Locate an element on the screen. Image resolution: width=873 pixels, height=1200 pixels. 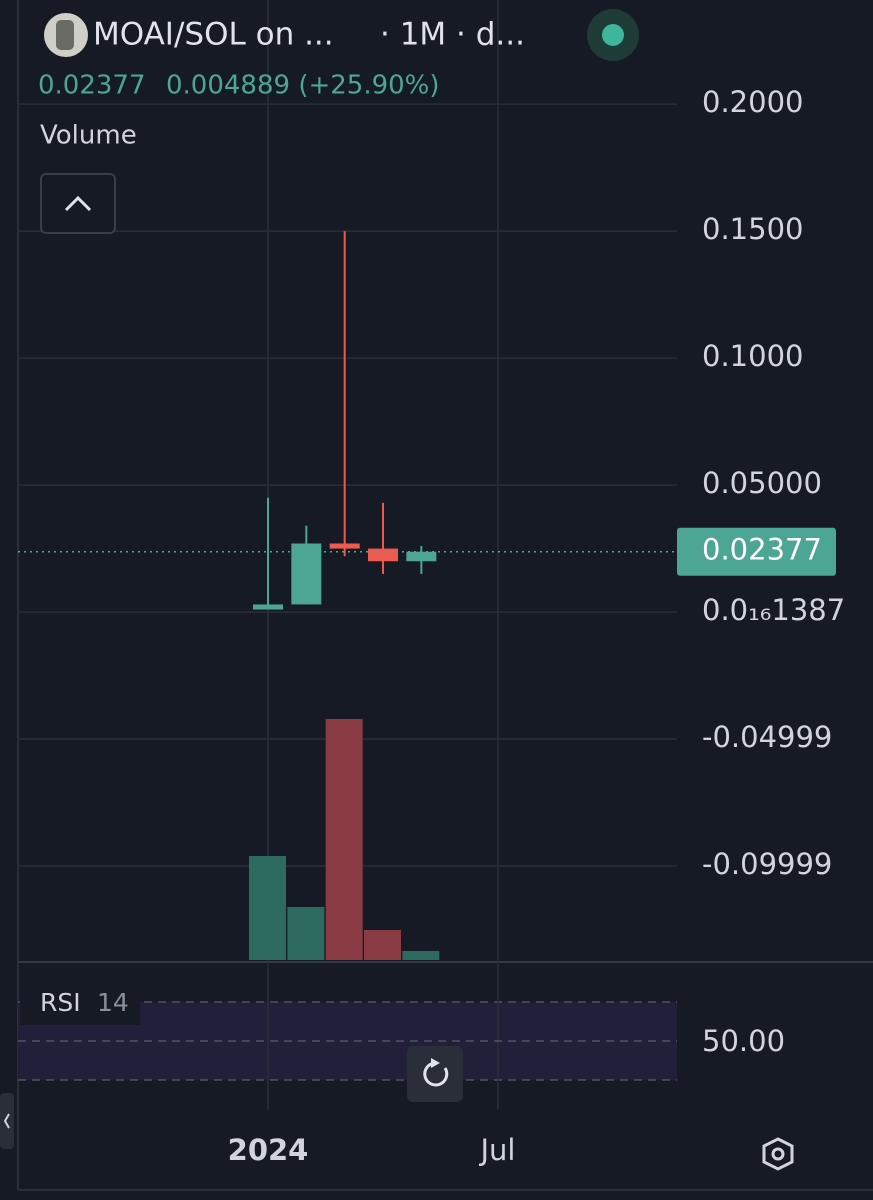
settings-center is located at coordinates (778, 1154).